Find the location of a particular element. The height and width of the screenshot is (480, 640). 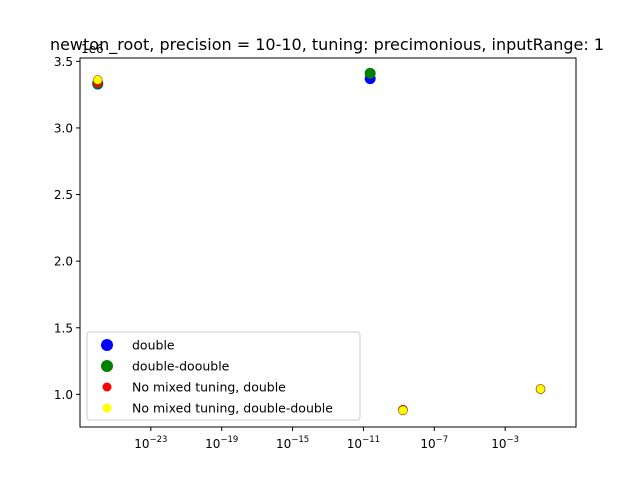

y-tick-label: 3.5 is located at coordinates (63, 62).